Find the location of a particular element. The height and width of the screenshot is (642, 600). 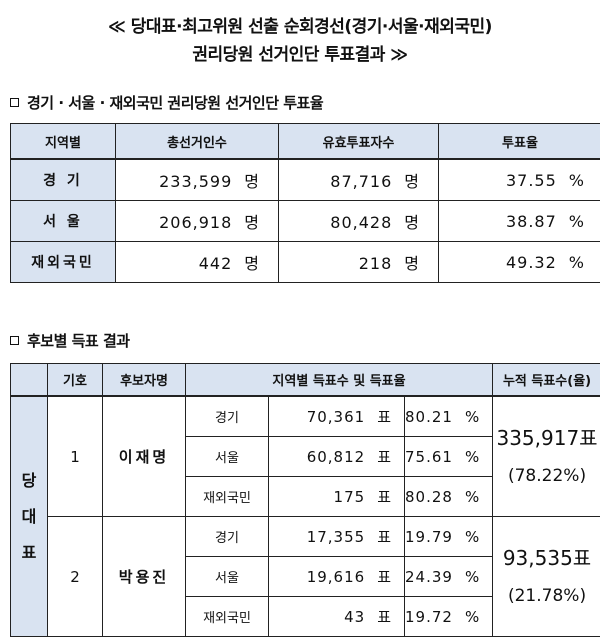

candidate-name: 이재명 is located at coordinates (144, 456).